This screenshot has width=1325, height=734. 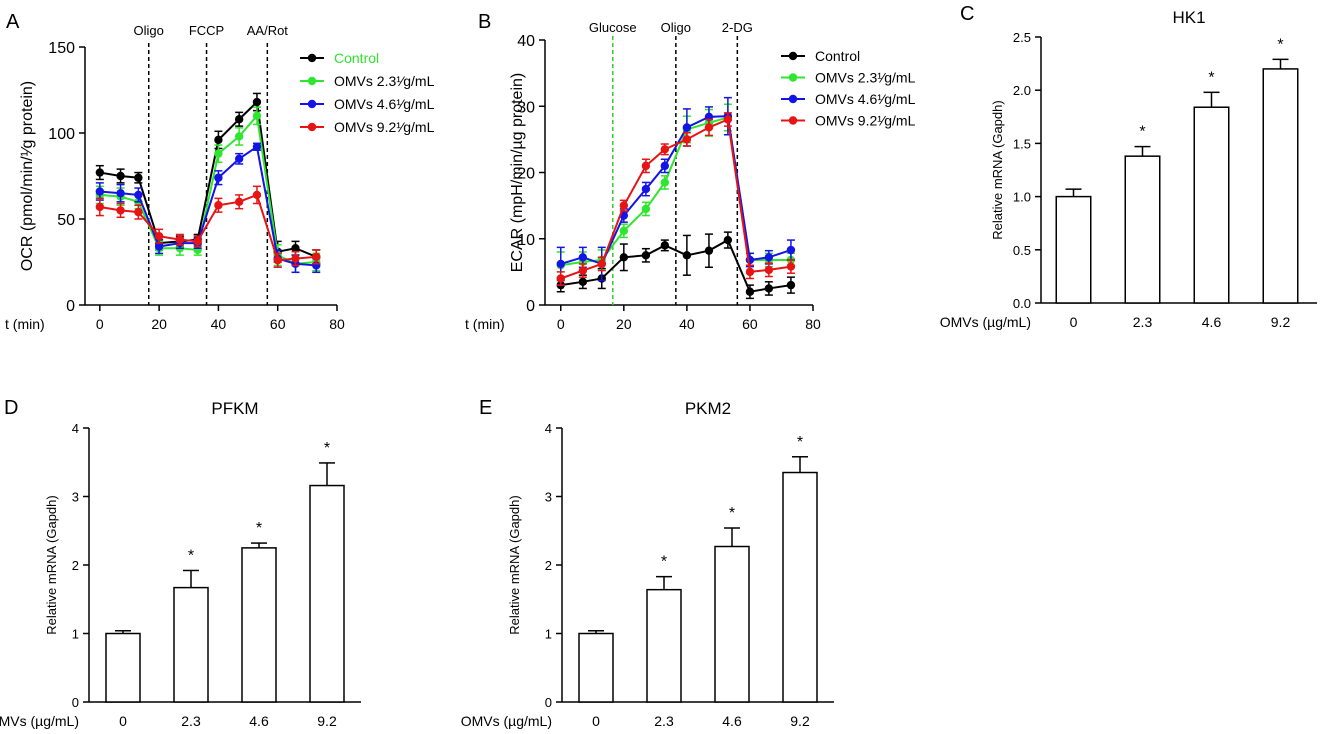 What do you see at coordinates (75, 565) in the screenshot?
I see `y-tick-label: 2` at bounding box center [75, 565].